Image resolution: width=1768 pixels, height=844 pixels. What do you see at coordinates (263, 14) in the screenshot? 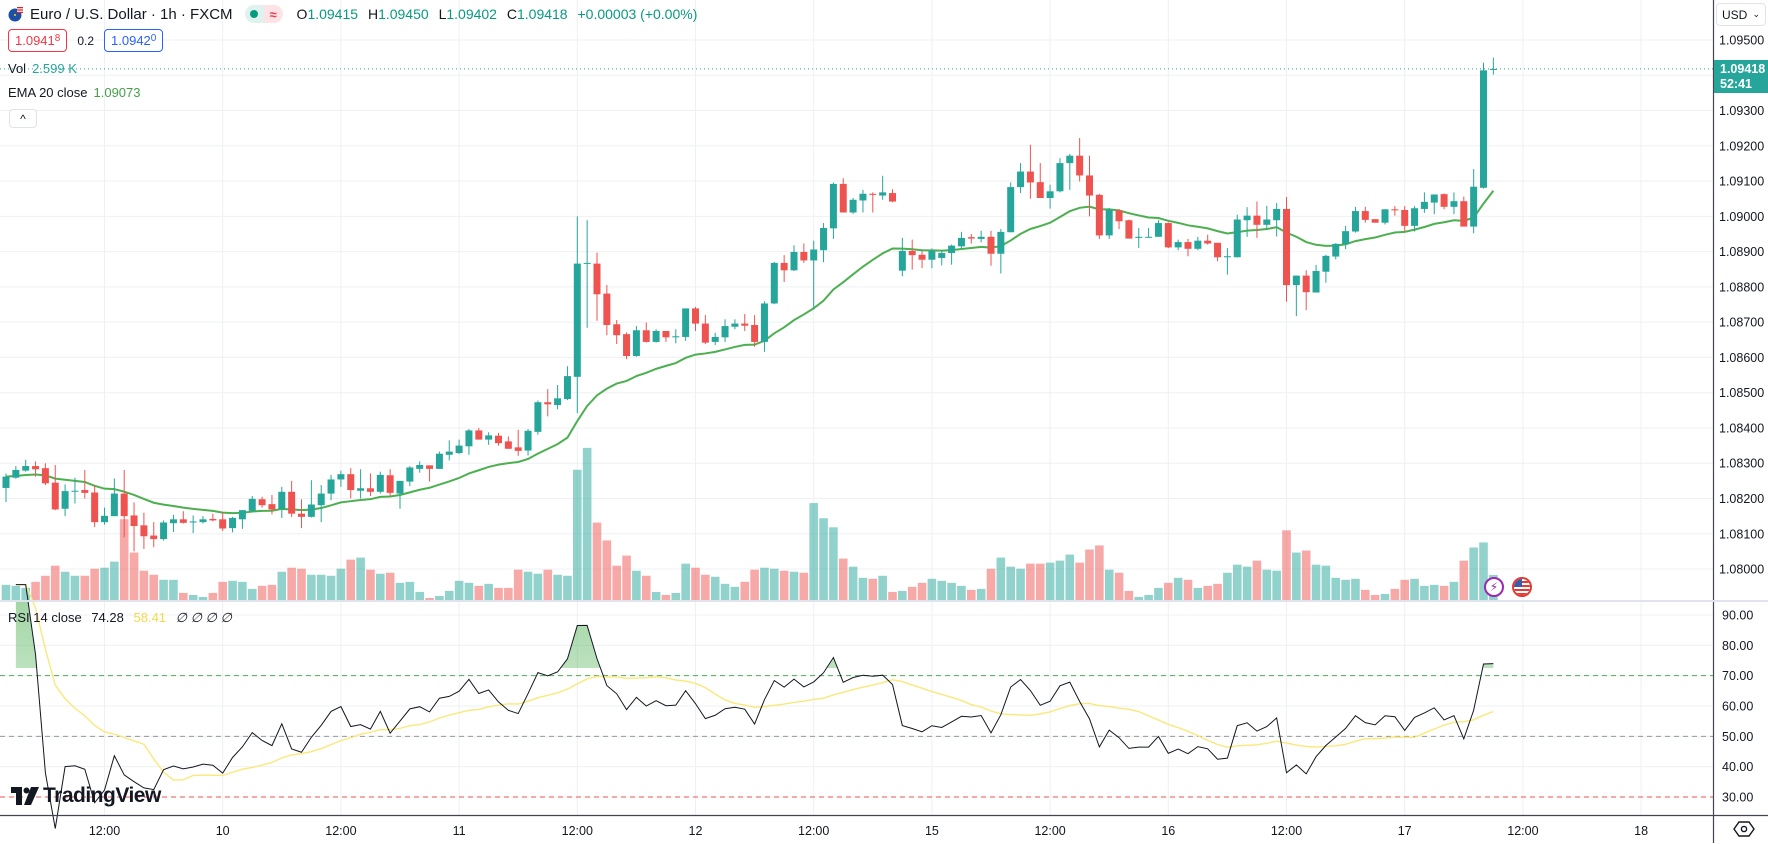
I see `market-status-badge: ≈` at bounding box center [263, 14].